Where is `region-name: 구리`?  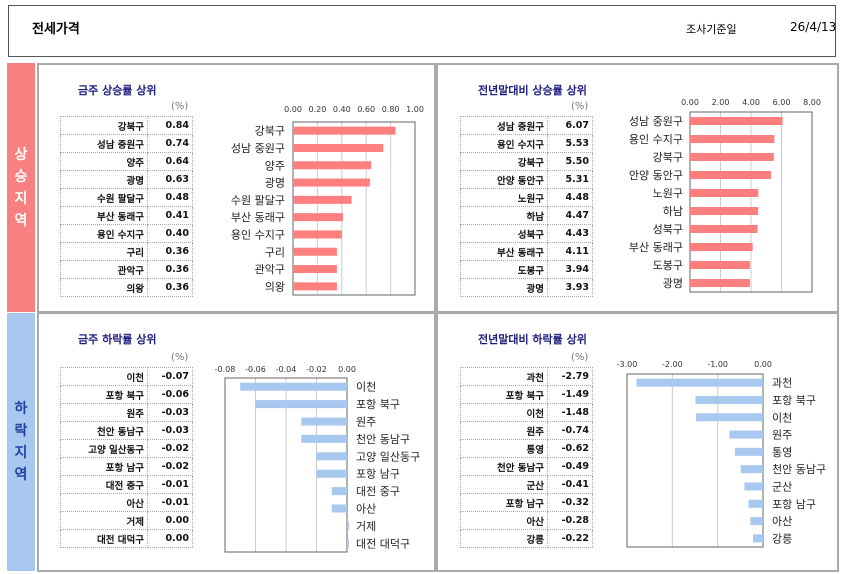 region-name: 구리 is located at coordinates (104, 251).